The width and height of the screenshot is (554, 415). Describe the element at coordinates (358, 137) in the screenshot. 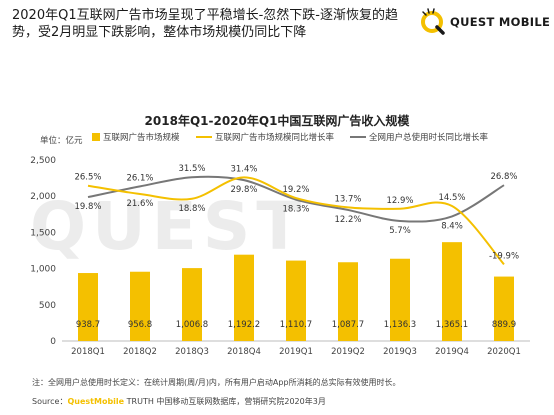

I see `legend-swatch-usage` at that location.